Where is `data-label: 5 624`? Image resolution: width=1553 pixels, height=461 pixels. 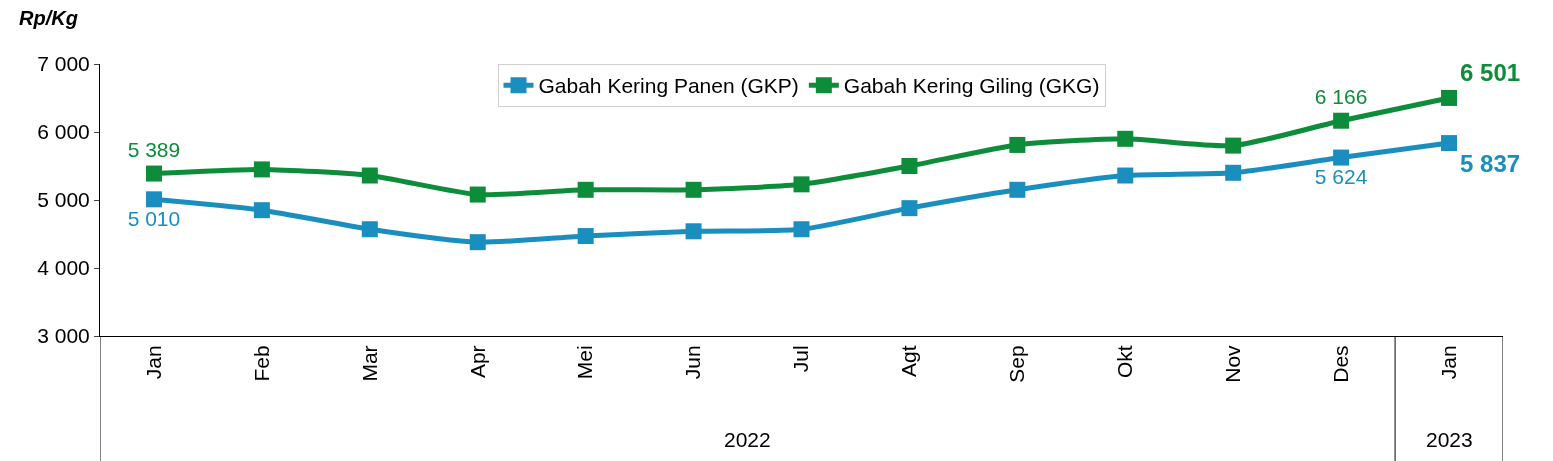
data-label: 5 624 is located at coordinates (1341, 177).